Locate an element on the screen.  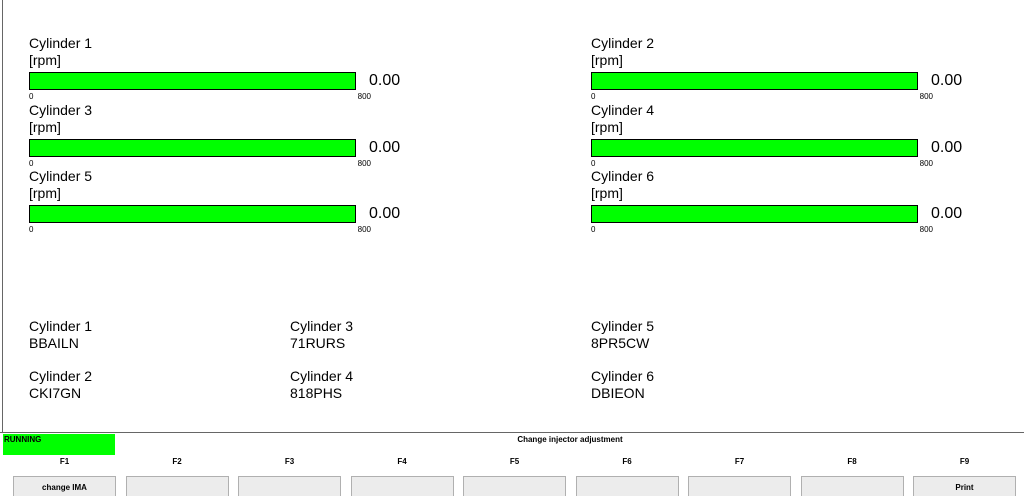
function-key-name: F6 is located at coordinates (627, 461).